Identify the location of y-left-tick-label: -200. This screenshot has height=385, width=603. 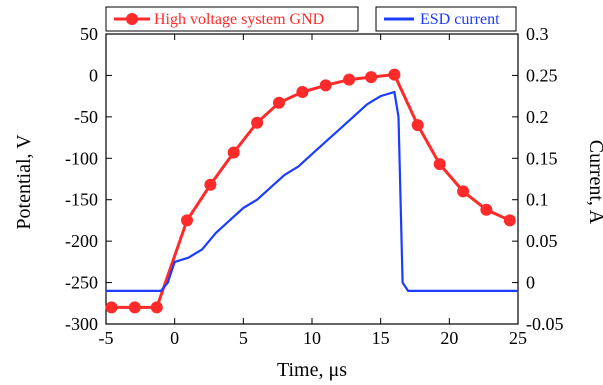
(81, 241).